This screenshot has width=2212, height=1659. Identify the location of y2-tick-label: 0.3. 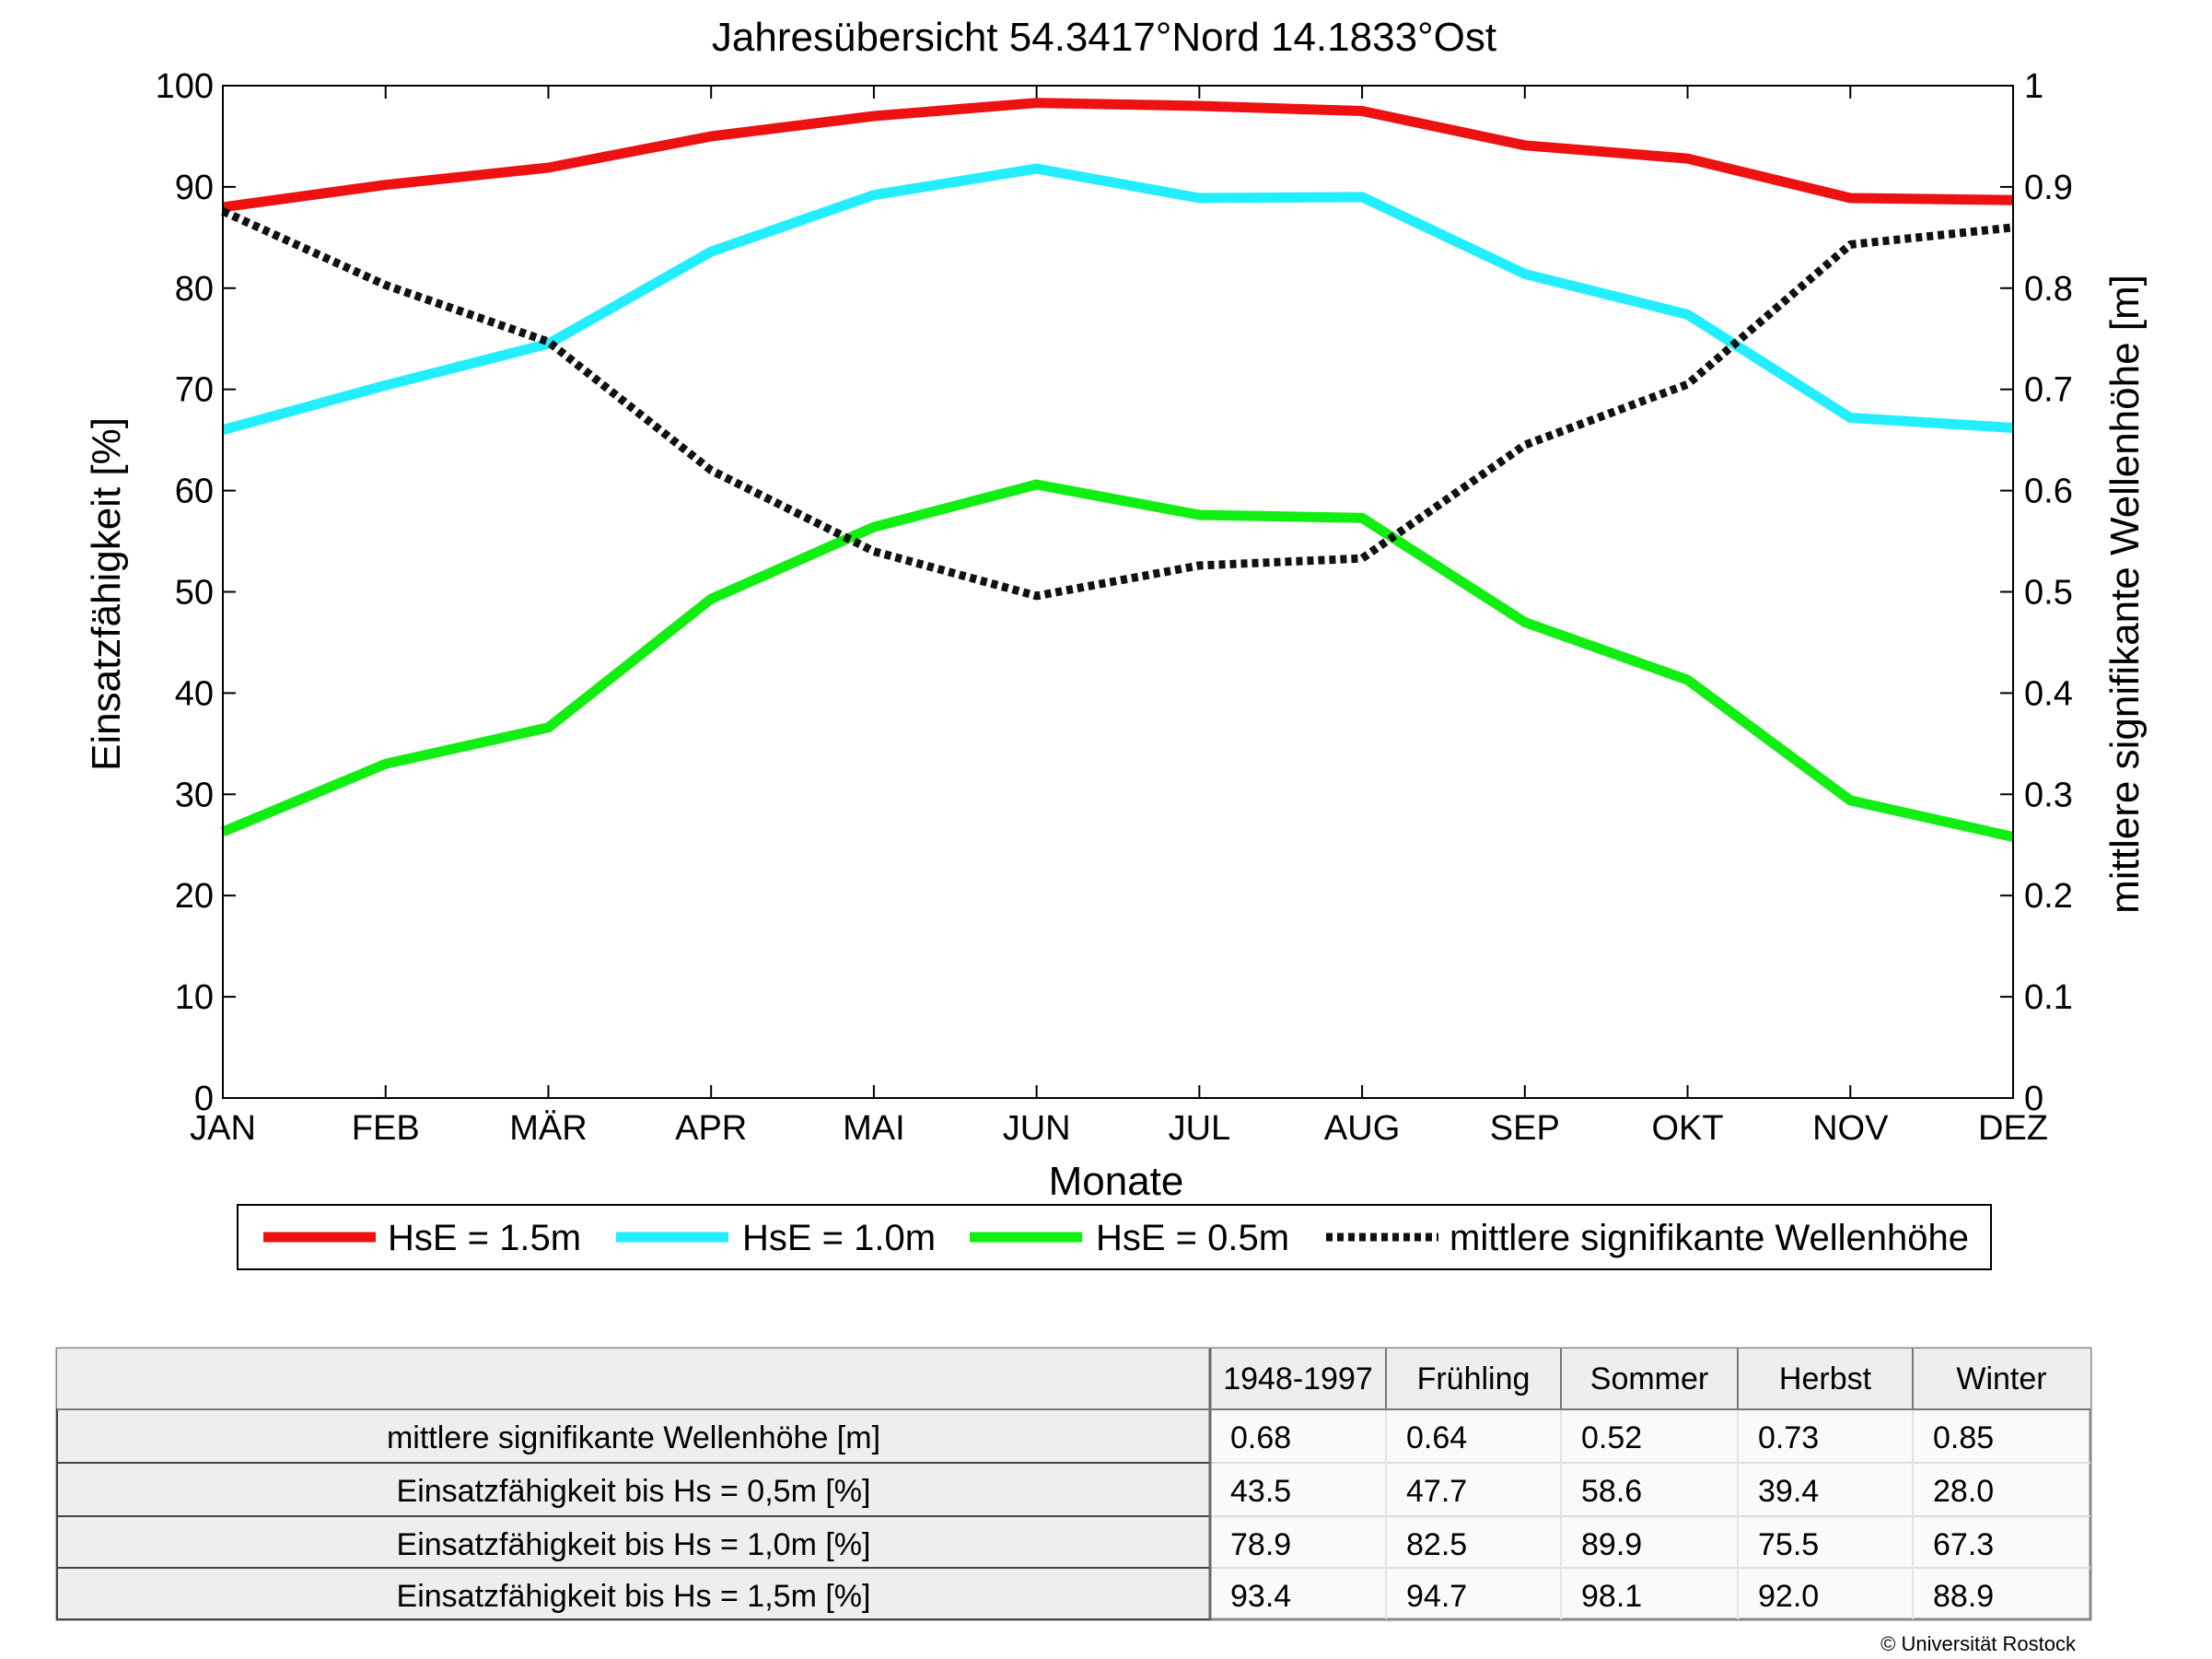
(2048, 795).